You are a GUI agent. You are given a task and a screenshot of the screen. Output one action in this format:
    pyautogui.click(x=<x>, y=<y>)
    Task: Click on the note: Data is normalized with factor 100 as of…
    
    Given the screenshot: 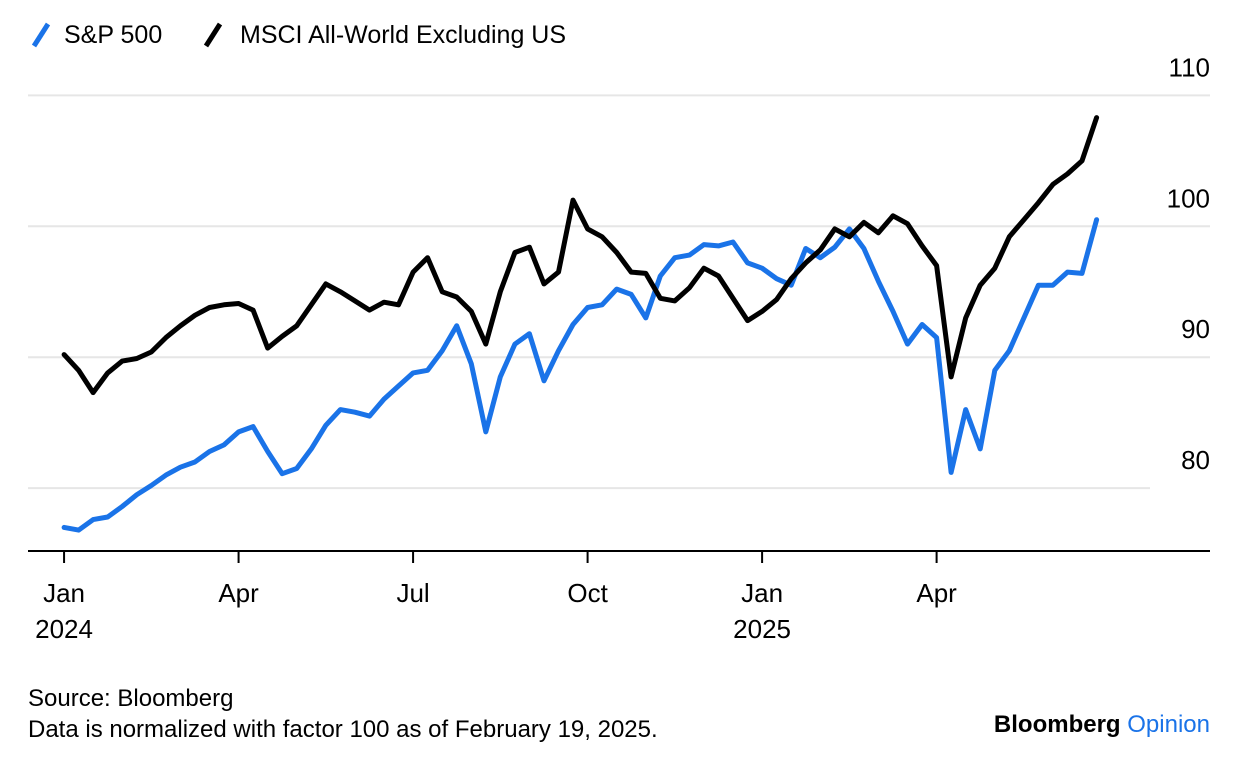 What is the action you would take?
    pyautogui.click(x=343, y=729)
    